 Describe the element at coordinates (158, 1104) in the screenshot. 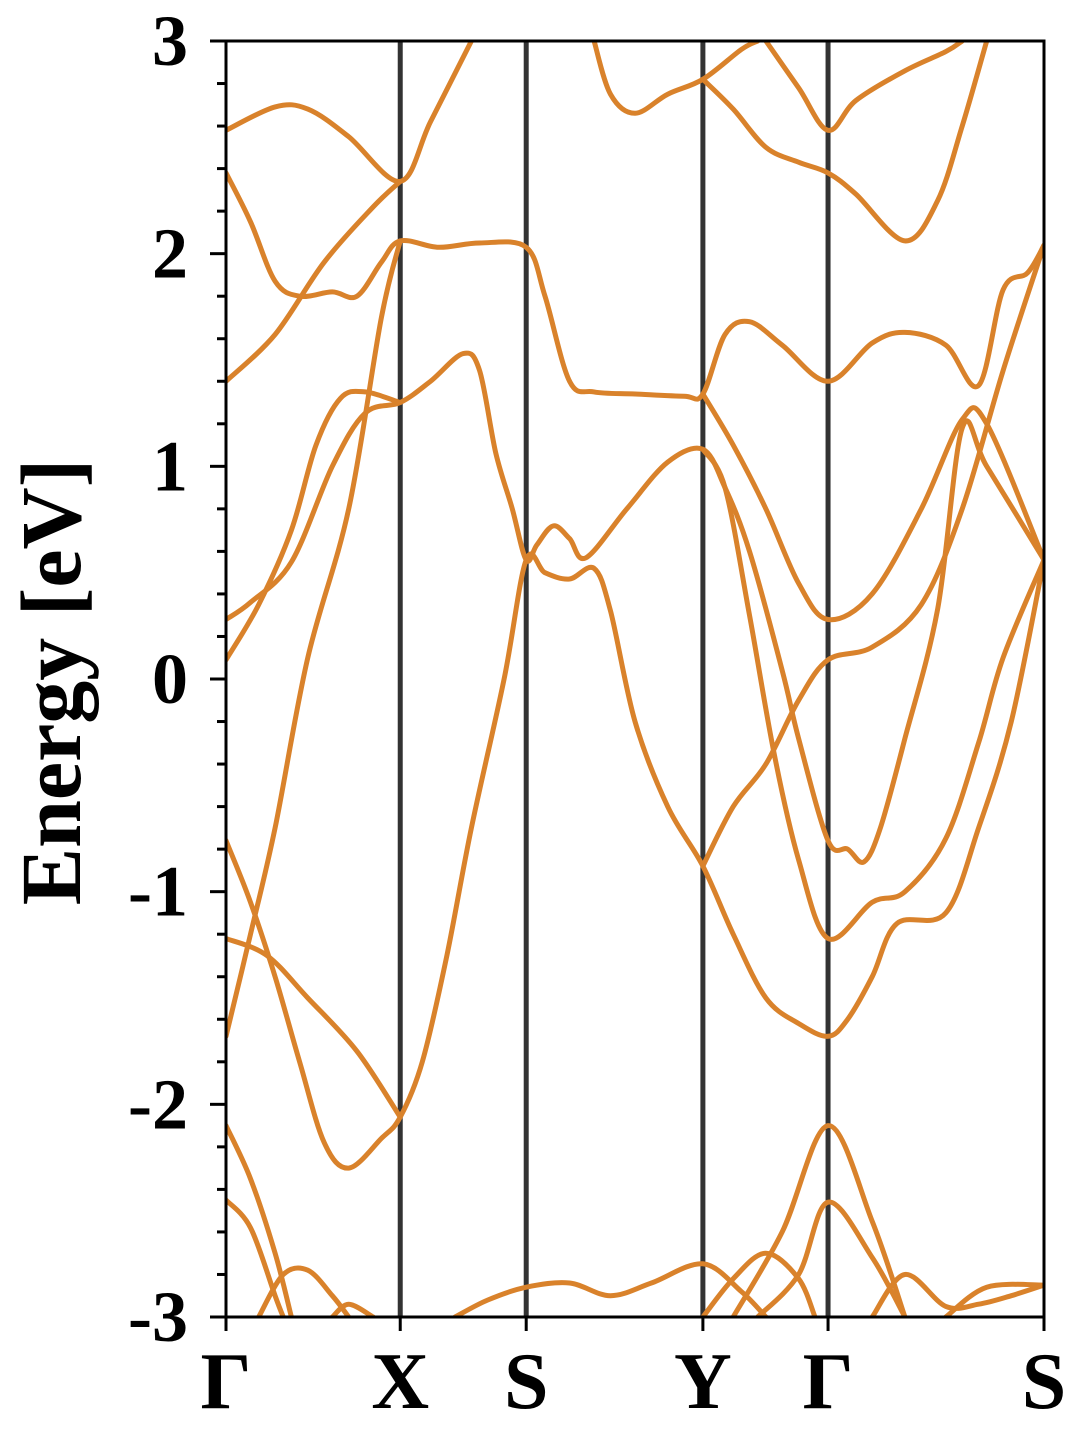

I see `y-tick-label: -2` at that location.